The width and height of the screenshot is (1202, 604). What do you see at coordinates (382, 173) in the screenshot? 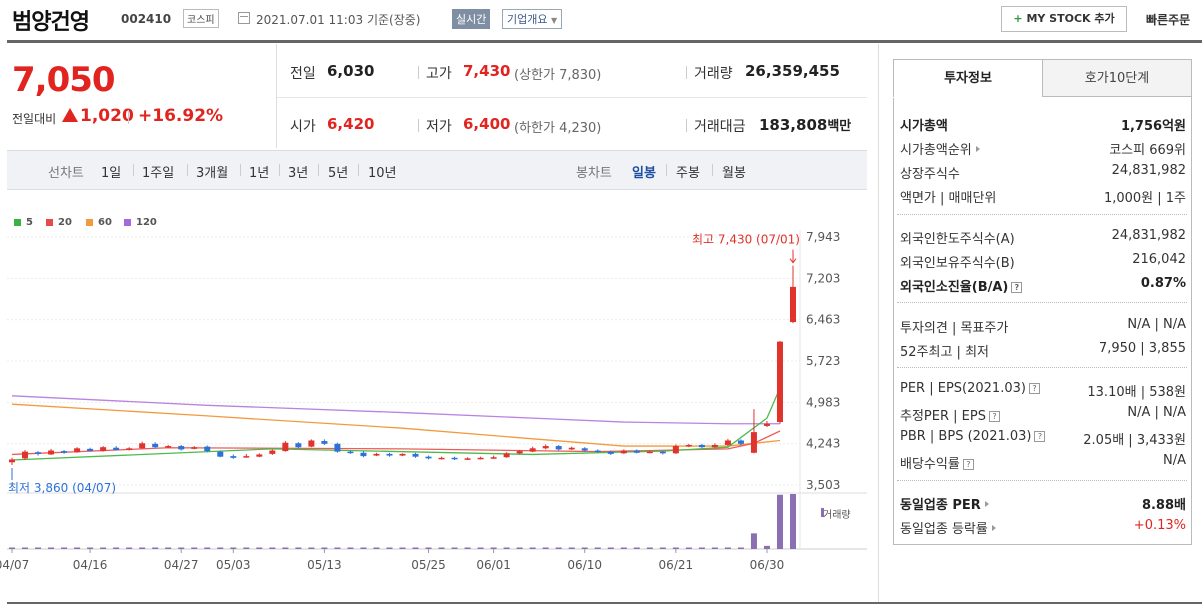
I see `period-10y: 10년` at bounding box center [382, 173].